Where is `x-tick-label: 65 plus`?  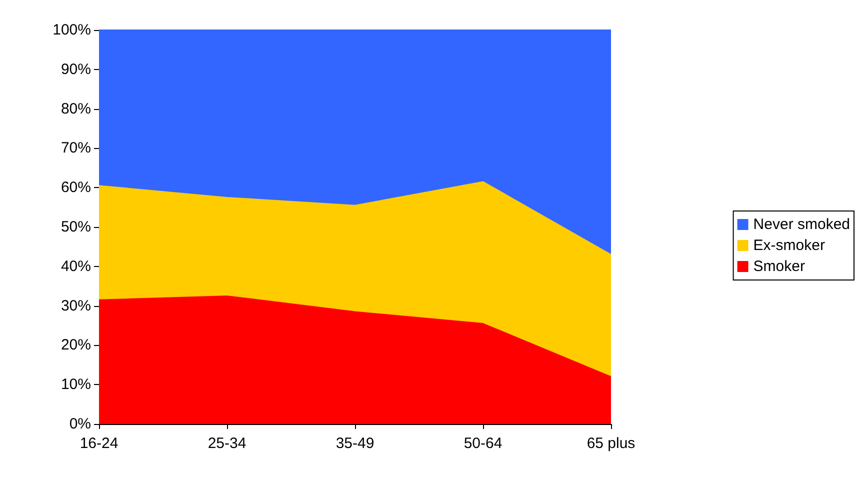
x-tick-label: 65 plus is located at coordinates (611, 443).